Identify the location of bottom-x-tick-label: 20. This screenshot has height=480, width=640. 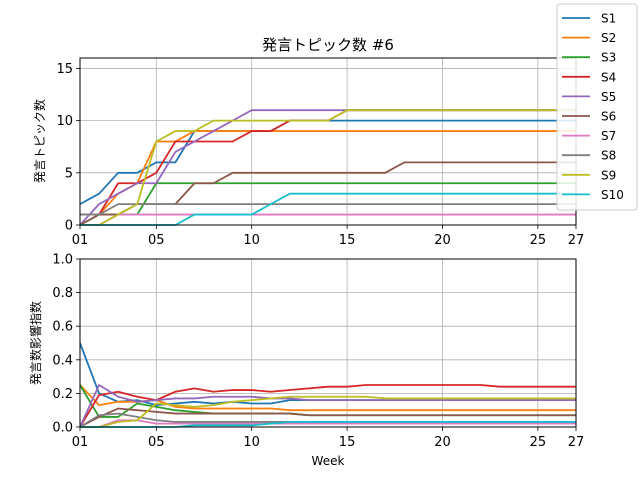
(442, 442).